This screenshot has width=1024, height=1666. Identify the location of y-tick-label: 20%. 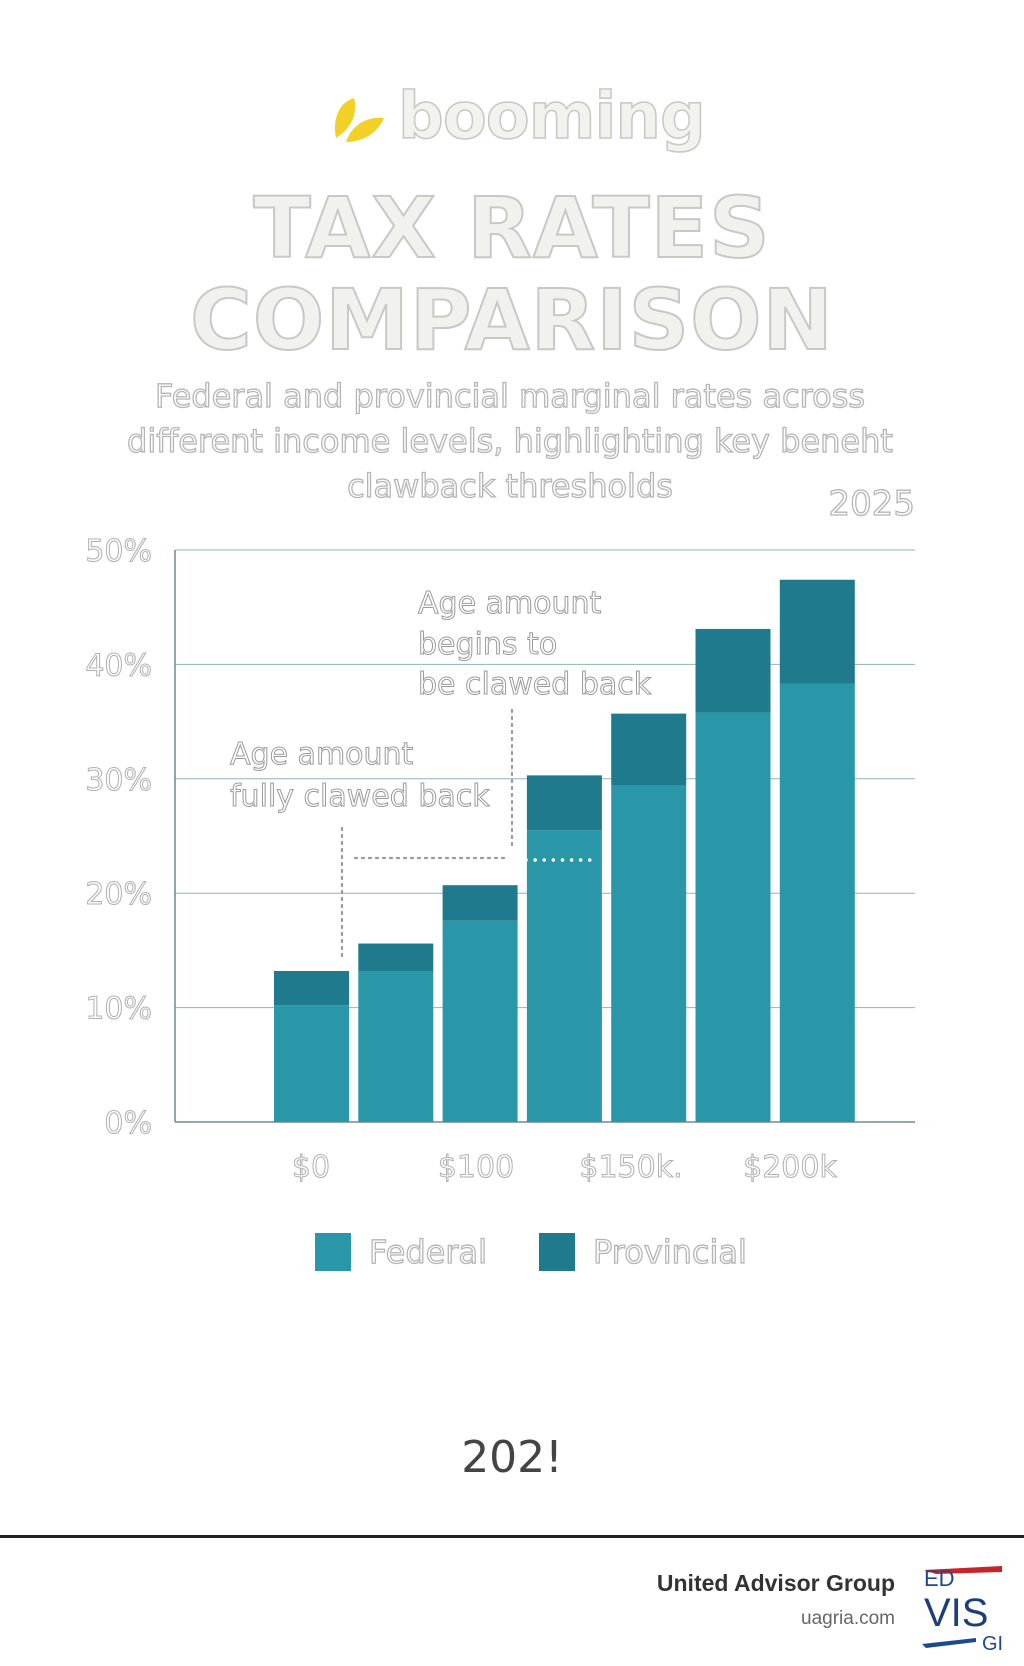
(118, 894).